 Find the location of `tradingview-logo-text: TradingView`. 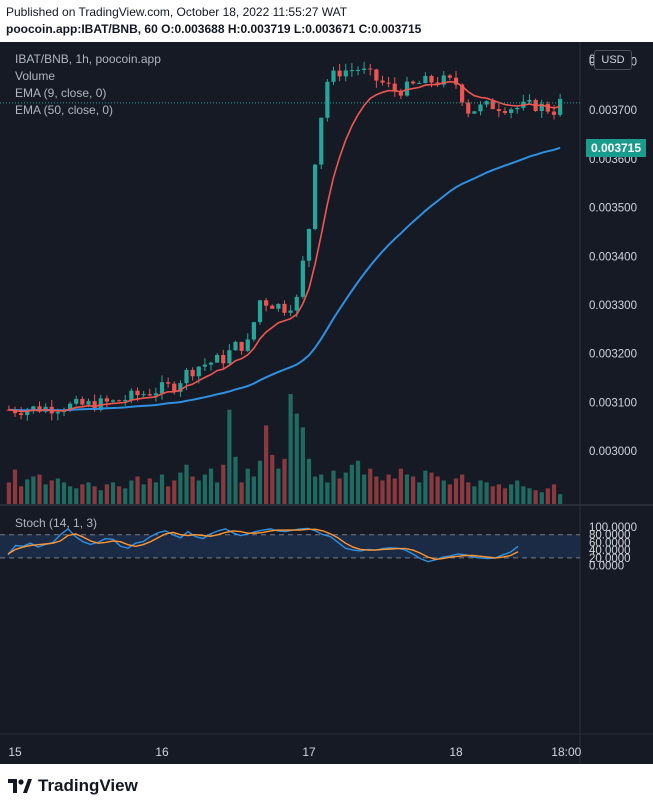

tradingview-logo-text: TradingView is located at coordinates (88, 785).